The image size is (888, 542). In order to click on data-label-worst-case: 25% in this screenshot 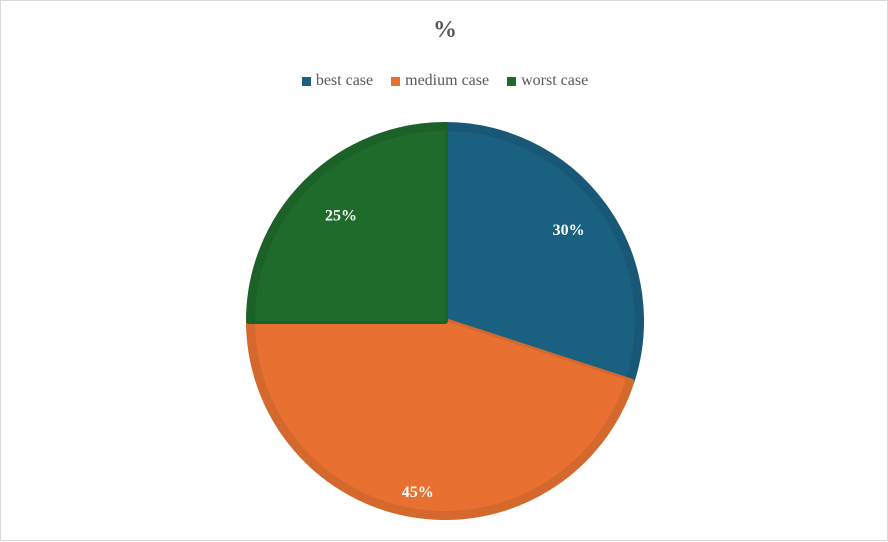, I will do `click(341, 216)`.